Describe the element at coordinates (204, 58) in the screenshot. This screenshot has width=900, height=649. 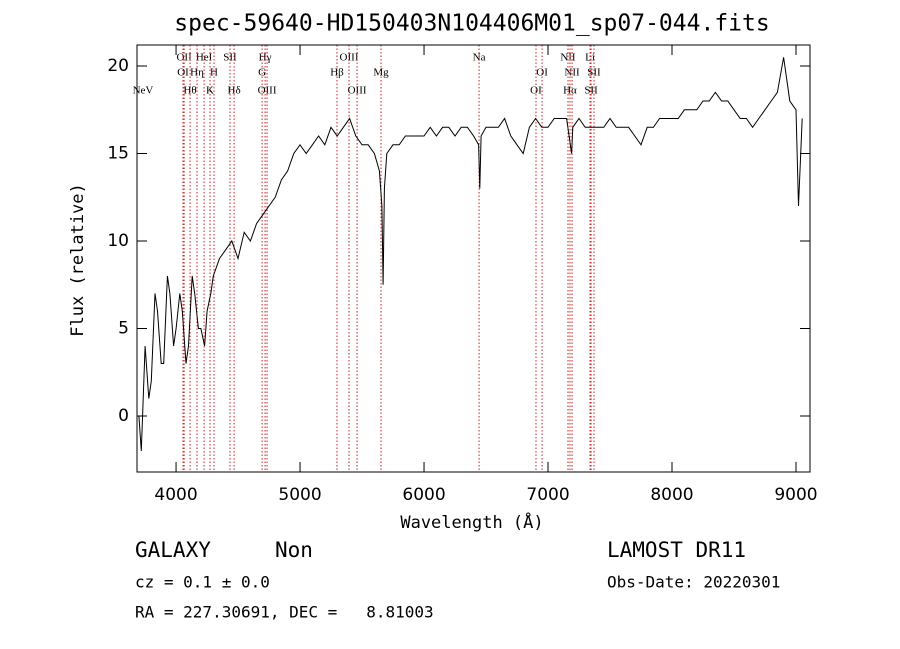
I see `line-label: HeI` at that location.